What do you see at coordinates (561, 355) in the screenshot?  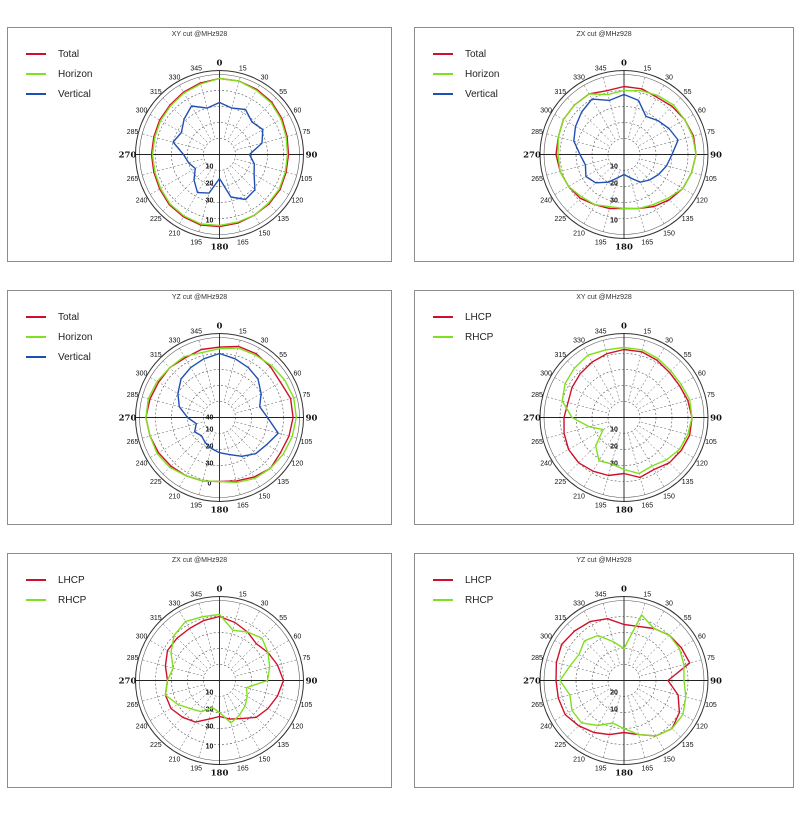 I see `angle-tick-label: 315` at bounding box center [561, 355].